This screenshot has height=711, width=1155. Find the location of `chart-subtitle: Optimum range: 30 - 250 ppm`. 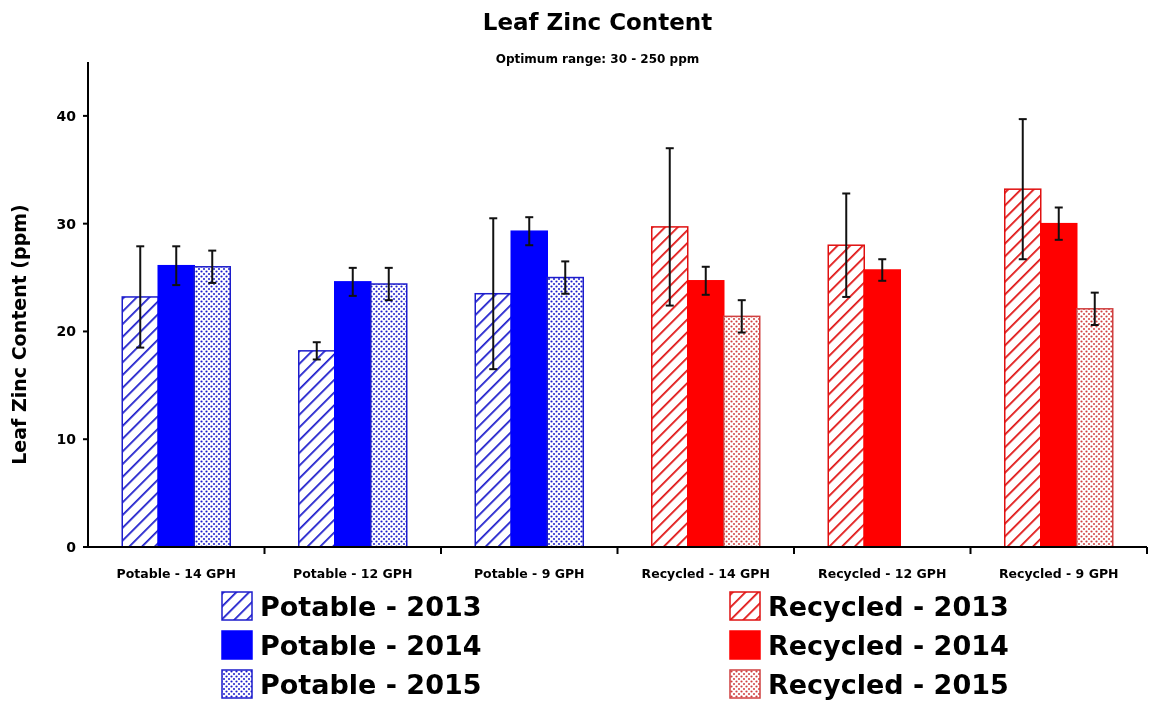

chart-subtitle: Optimum range: 30 - 250 ppm is located at coordinates (597, 59).